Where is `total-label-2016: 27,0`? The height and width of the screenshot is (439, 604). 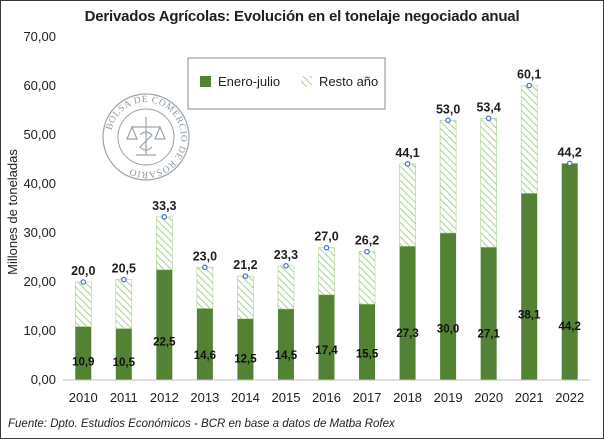 total-label-2016: 27,0 is located at coordinates (326, 237).